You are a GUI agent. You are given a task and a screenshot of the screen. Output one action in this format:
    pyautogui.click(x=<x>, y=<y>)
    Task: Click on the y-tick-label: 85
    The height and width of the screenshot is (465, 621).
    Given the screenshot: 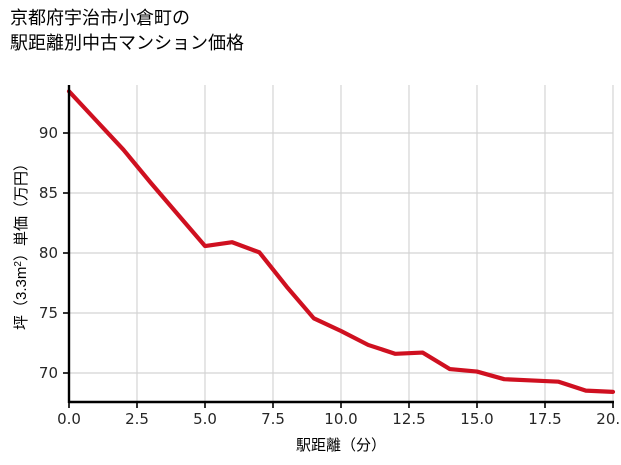 What is the action you would take?
    pyautogui.click(x=48, y=193)
    